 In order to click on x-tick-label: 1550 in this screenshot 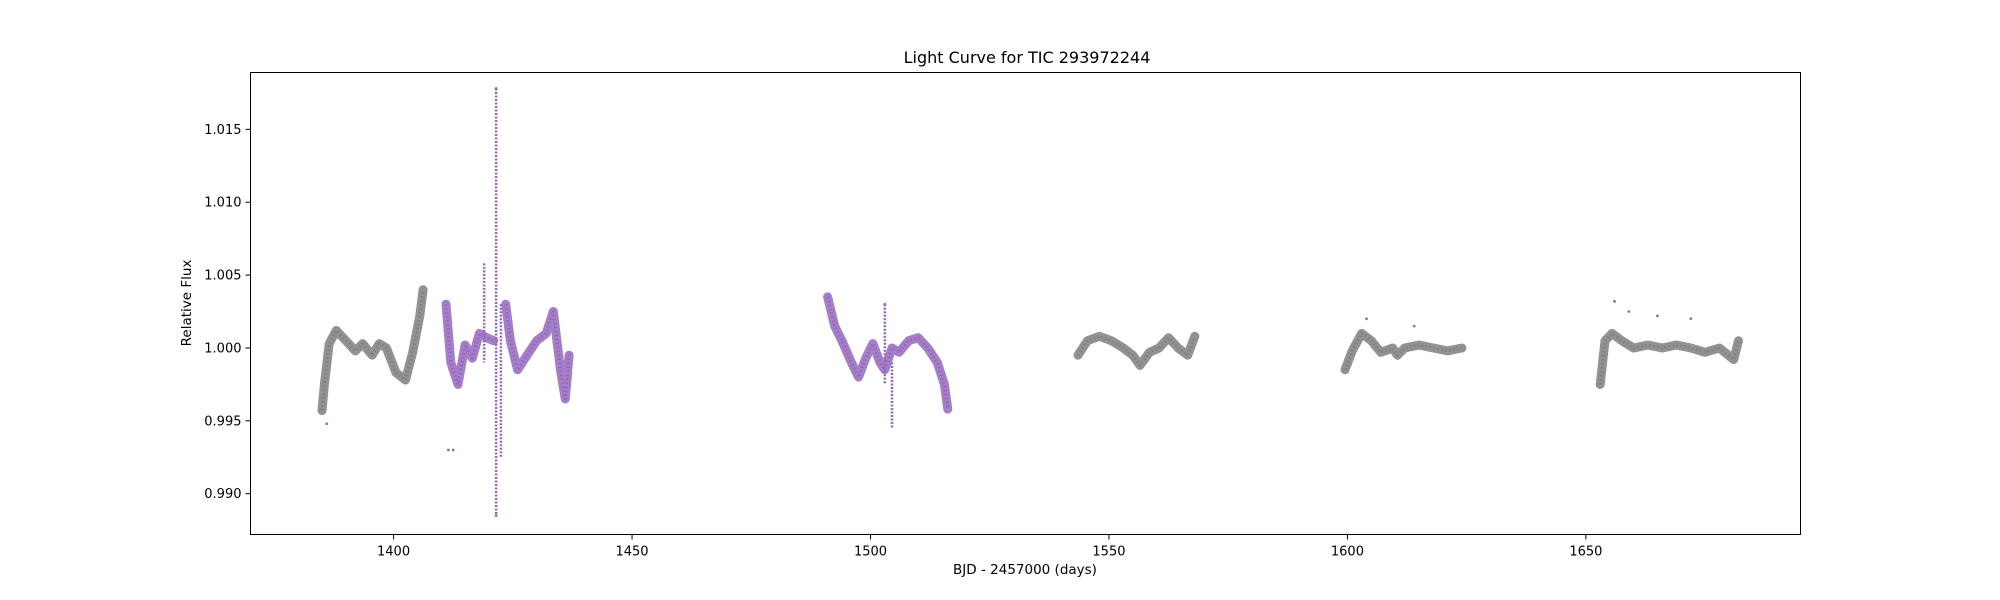, I will do `click(1108, 552)`.